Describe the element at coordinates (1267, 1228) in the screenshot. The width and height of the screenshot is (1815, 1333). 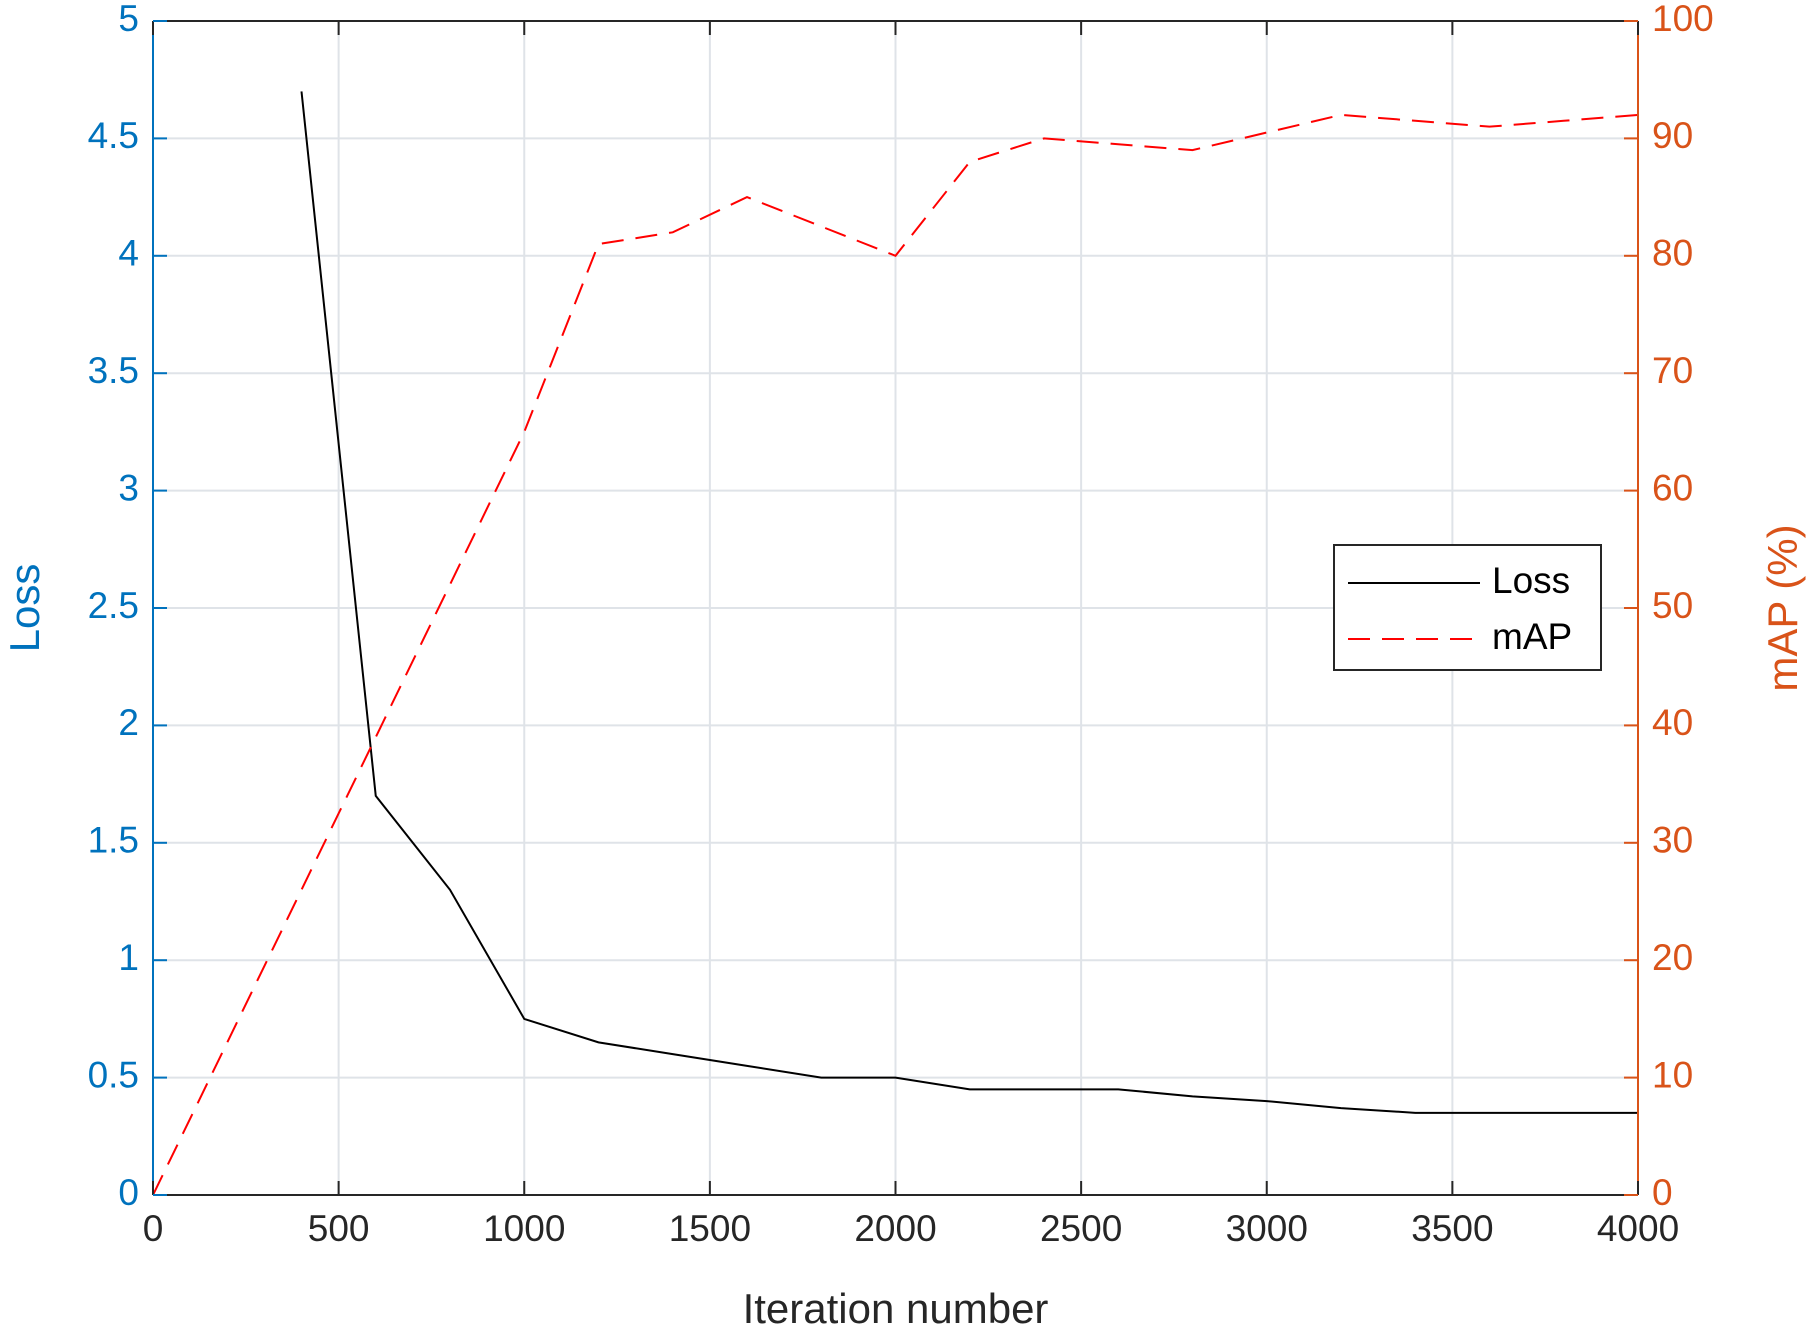
I see `x-tick-label: 3000` at that location.